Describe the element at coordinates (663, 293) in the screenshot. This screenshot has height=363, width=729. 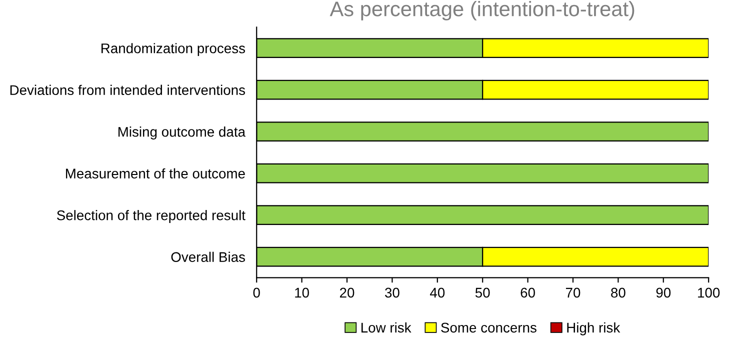
I see `x-tick-label: 90` at that location.